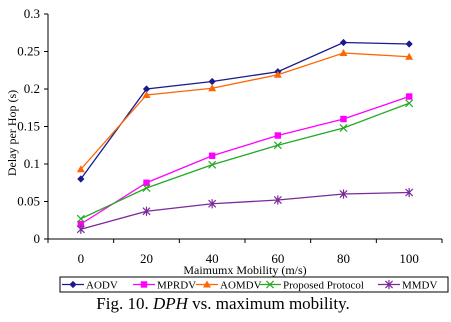 This screenshot has width=451, height=322. What do you see at coordinates (244, 270) in the screenshot?
I see `x-axis-title: Maimumx Mobility (m/s)` at bounding box center [244, 270].